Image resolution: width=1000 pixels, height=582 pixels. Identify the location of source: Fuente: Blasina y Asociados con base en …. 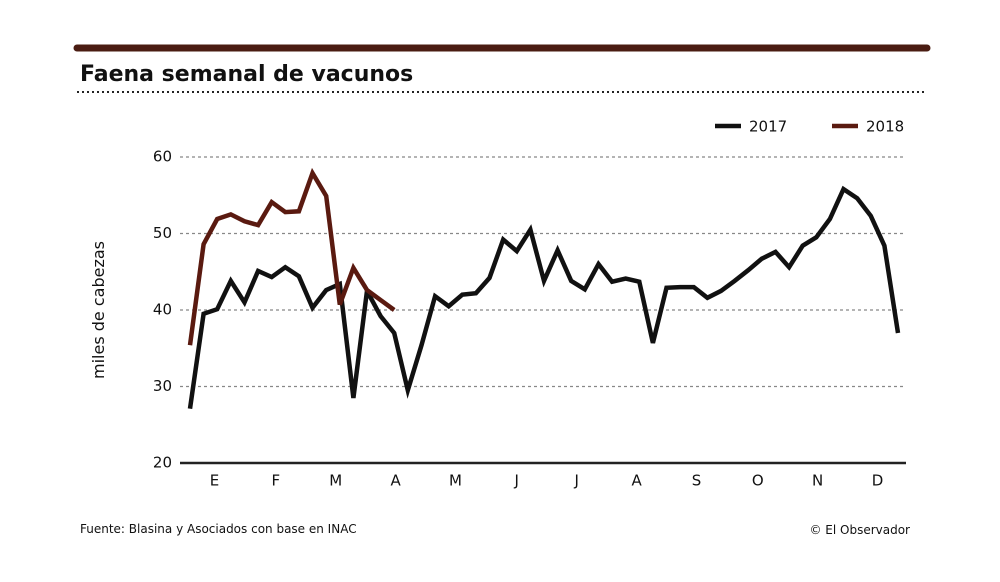
(218, 529).